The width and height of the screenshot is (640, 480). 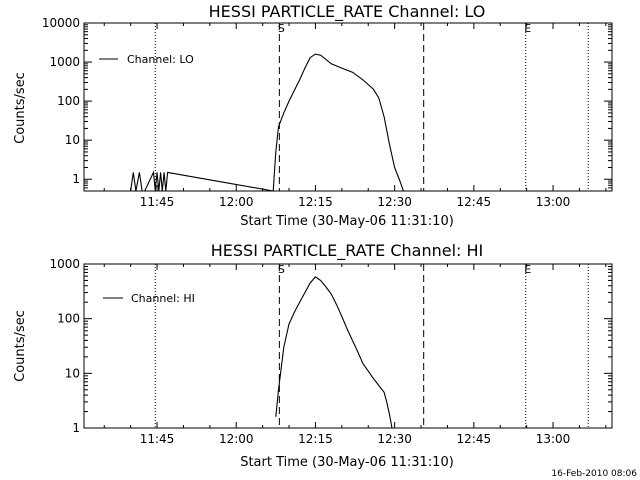 I want to click on series-line-lo, so click(x=267, y=122).